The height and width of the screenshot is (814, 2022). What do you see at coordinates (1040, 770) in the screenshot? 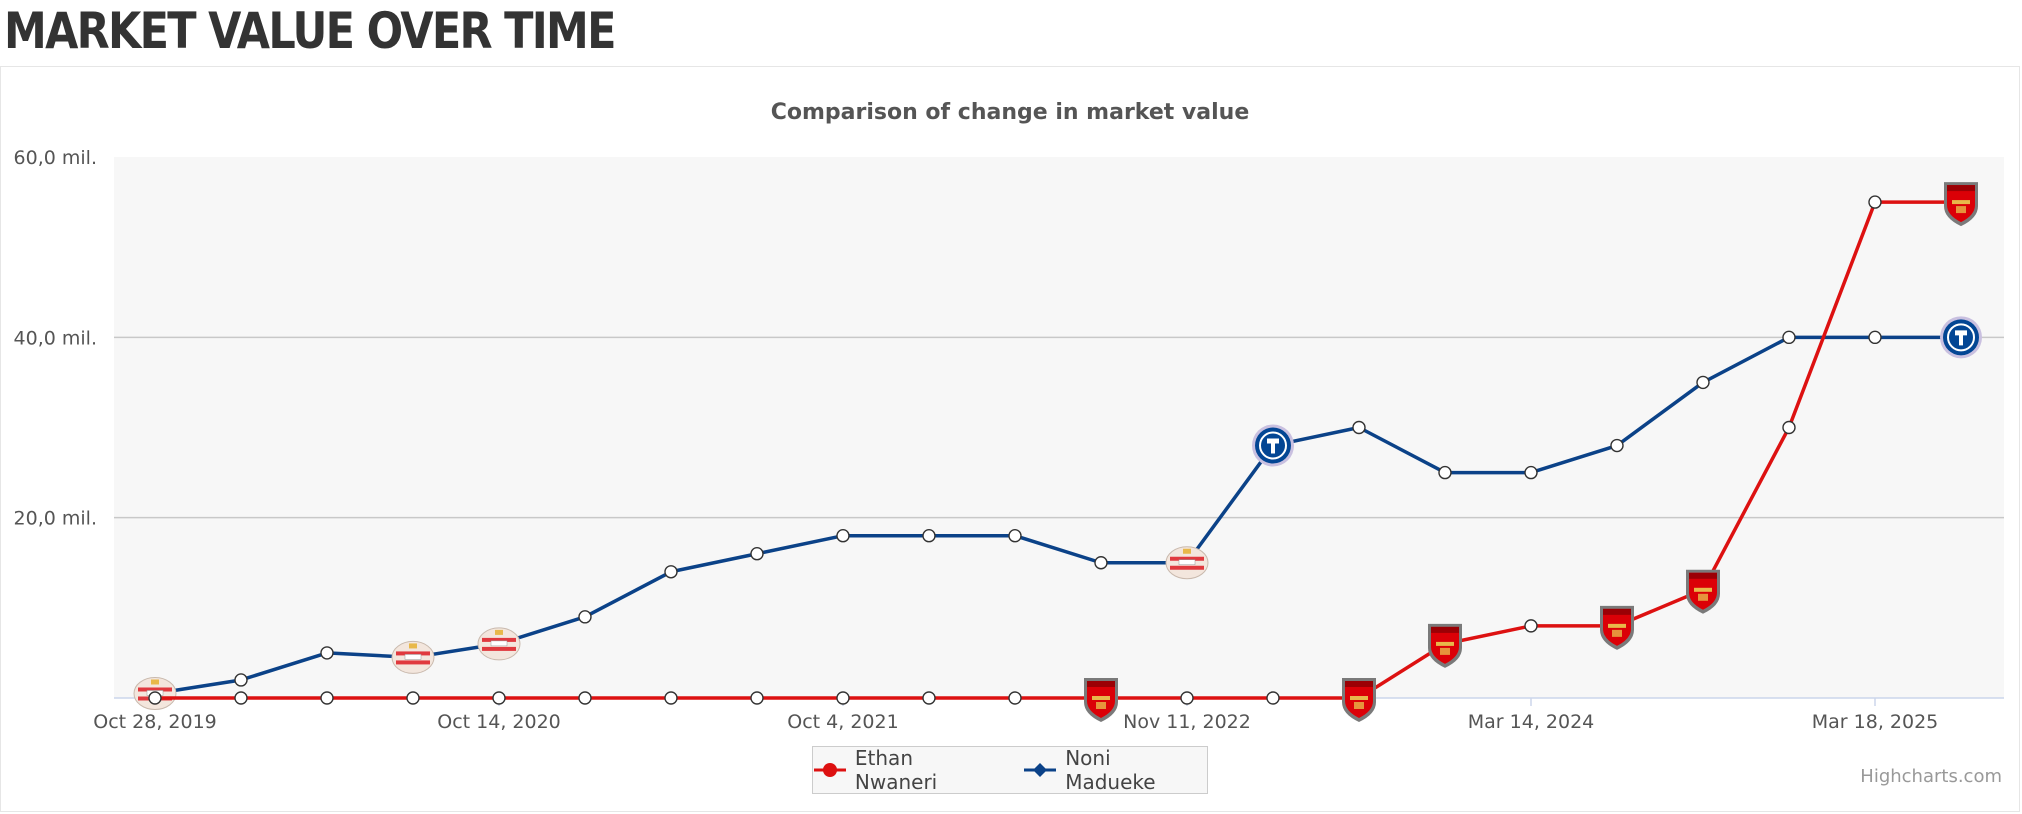
I see `legend-diamond-marker-icon` at bounding box center [1040, 770].